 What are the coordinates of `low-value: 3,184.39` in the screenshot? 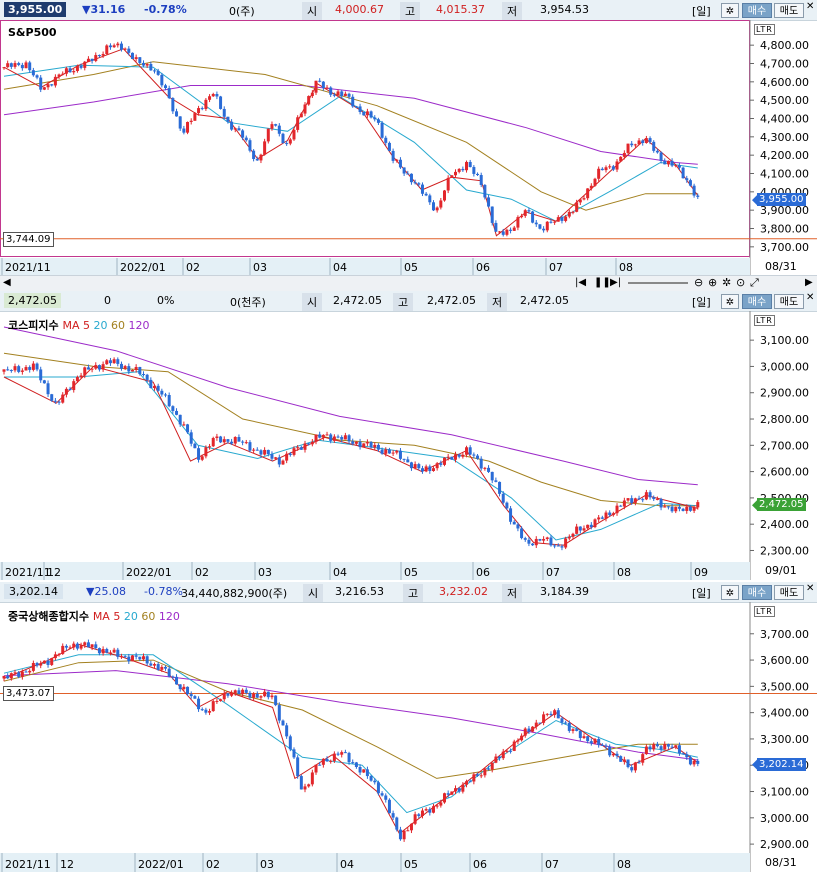 It's located at (564, 591).